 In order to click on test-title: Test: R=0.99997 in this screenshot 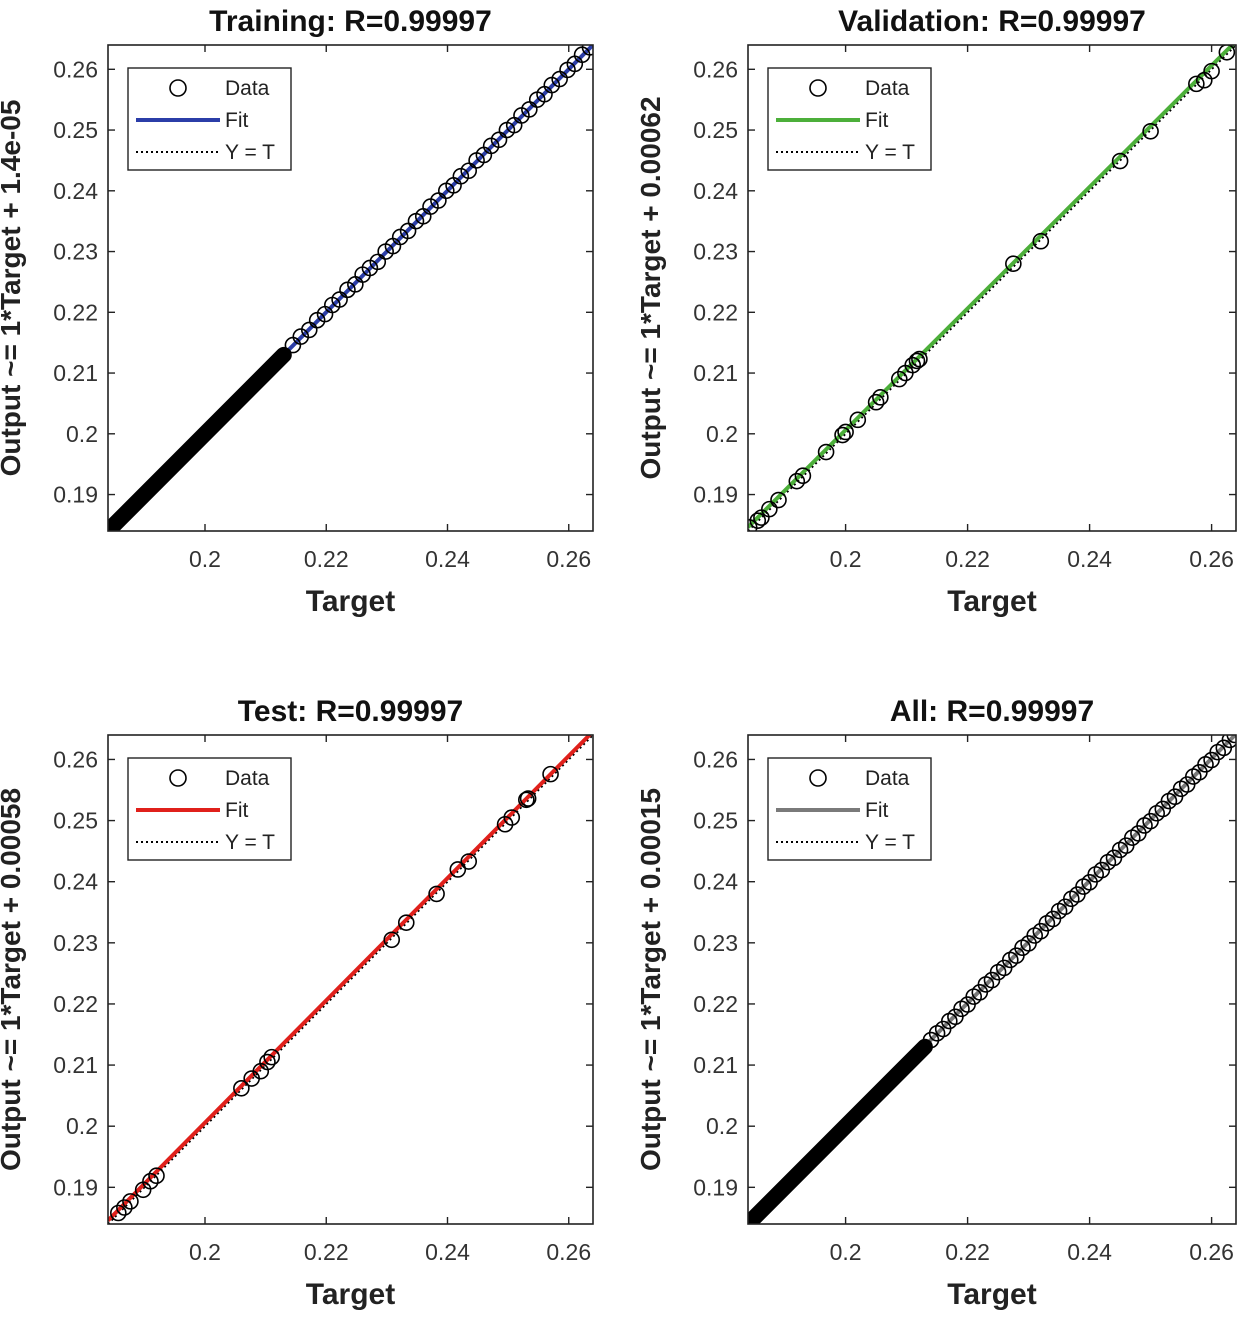, I will do `click(350, 711)`.